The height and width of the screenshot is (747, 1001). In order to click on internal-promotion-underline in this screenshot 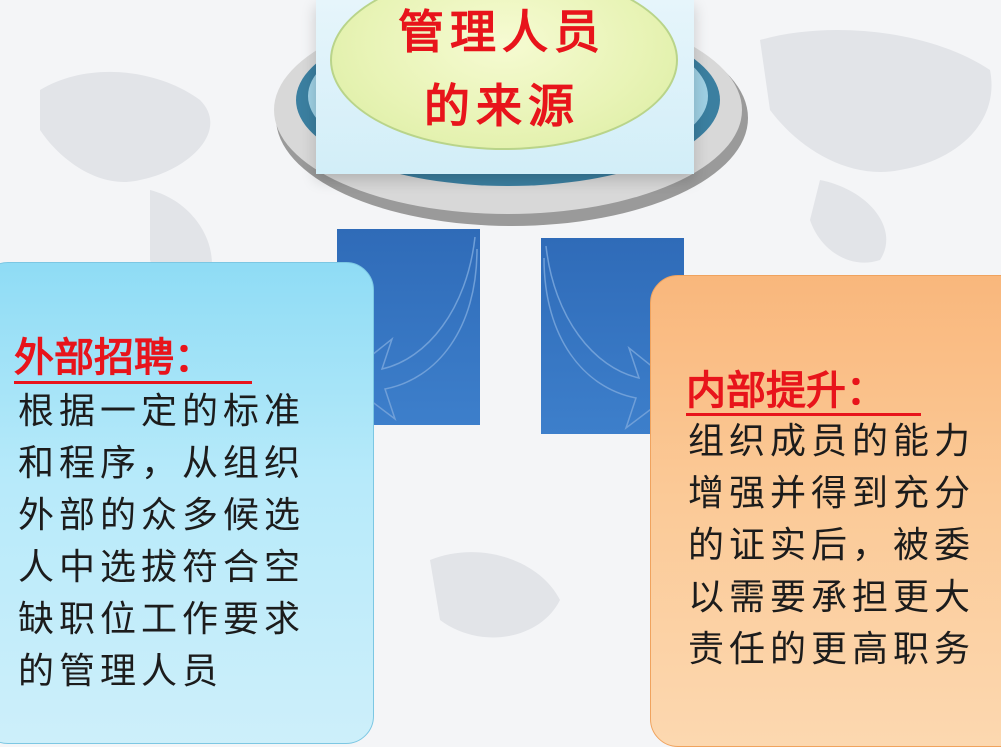, I will do `click(803, 414)`.